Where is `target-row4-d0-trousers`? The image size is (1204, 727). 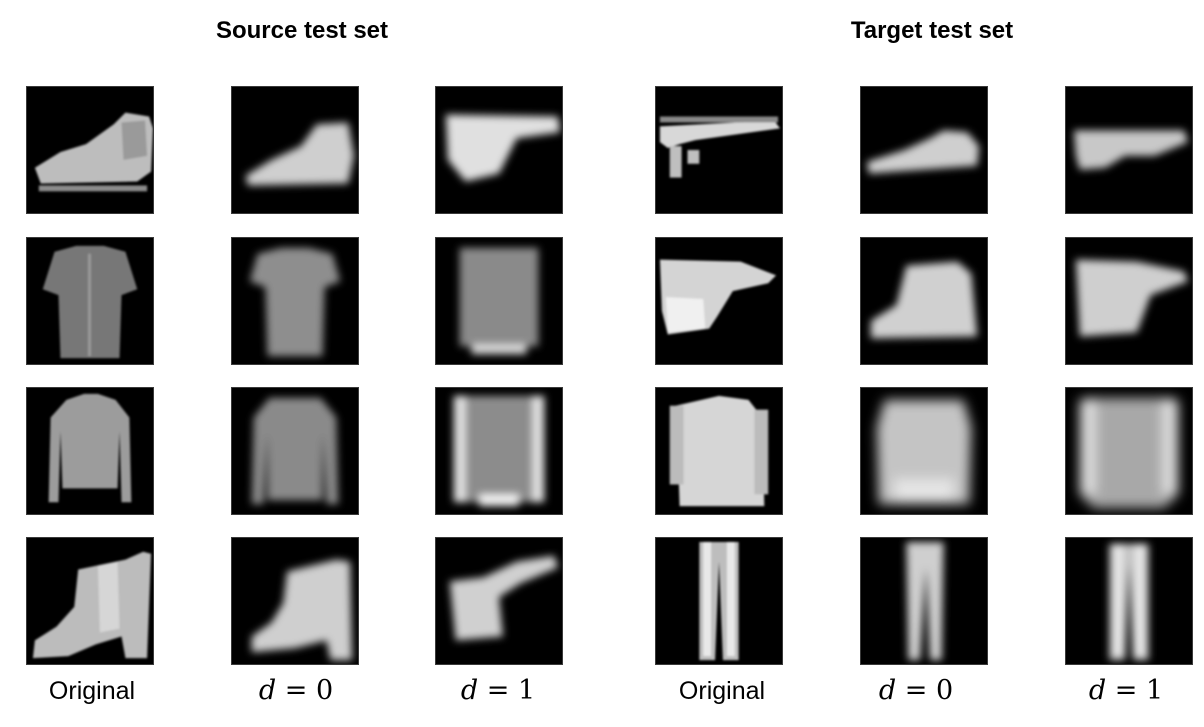 target-row4-d0-trousers is located at coordinates (924, 601).